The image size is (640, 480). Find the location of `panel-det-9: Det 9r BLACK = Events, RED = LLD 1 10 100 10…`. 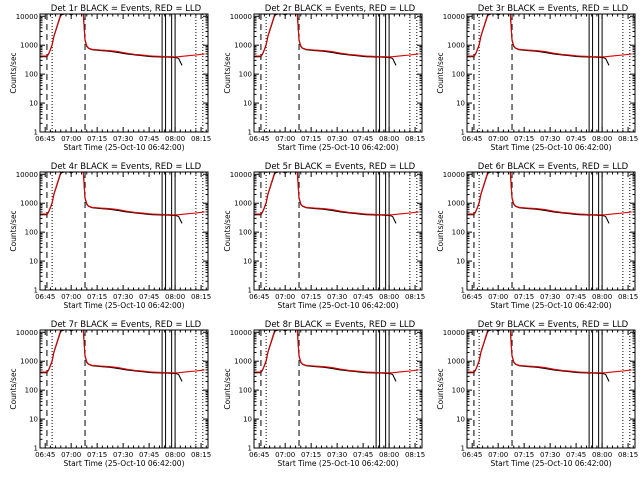

panel-det-9: Det 9r BLACK = Events, RED = LLD 1 10 100 10… is located at coordinates (537, 394).